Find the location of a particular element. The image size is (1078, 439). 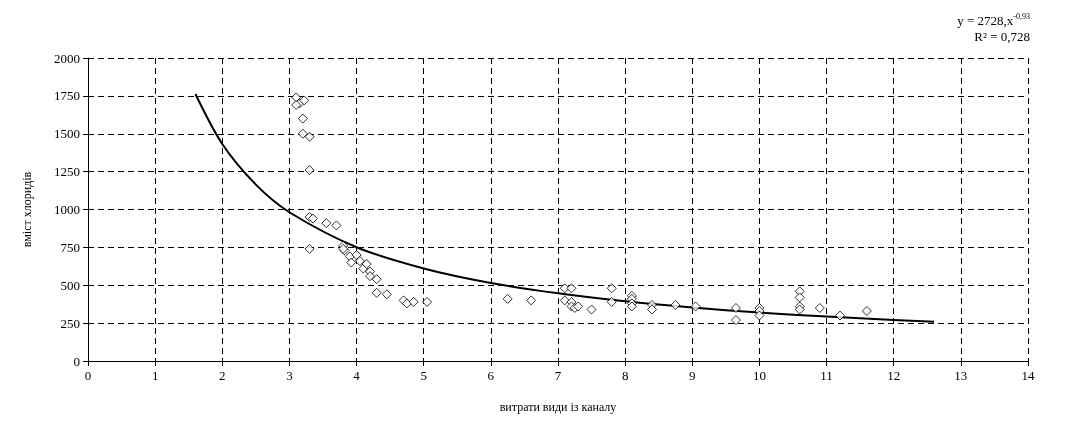

y-tick-label: 750 is located at coordinates (70, 247).